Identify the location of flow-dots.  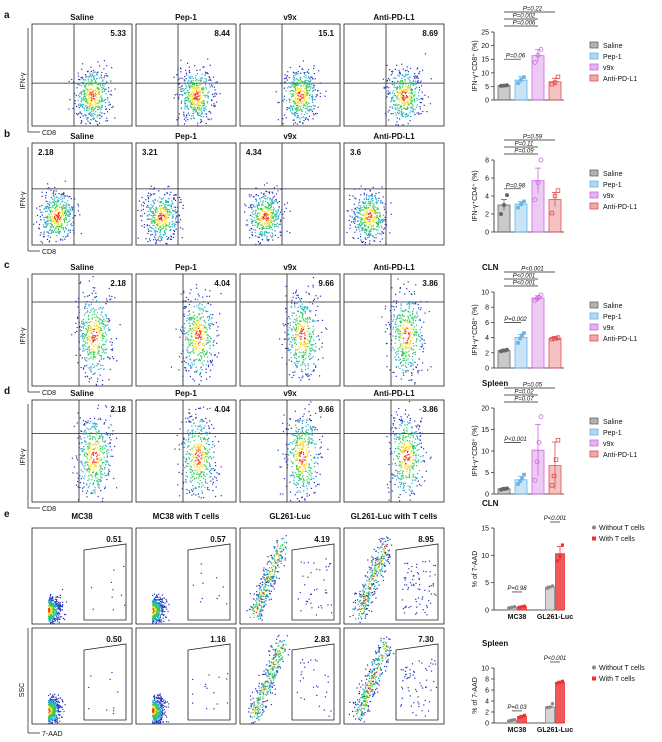
(160, 215).